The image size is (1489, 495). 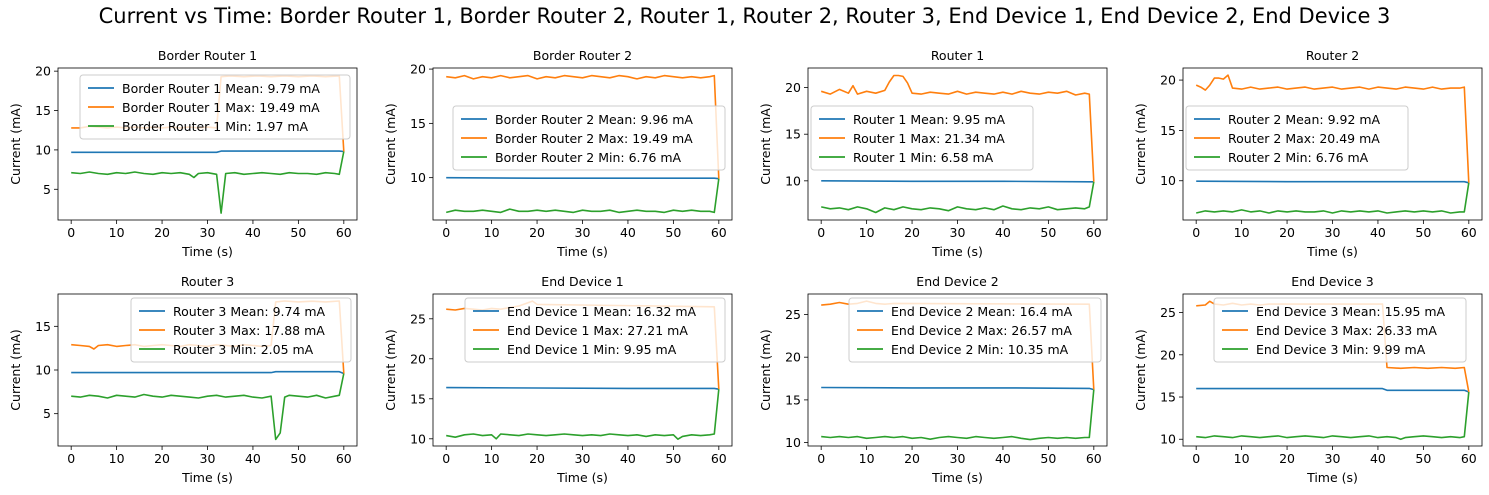 What do you see at coordinates (1332, 281) in the screenshot?
I see `subplot-title: End Device 3` at bounding box center [1332, 281].